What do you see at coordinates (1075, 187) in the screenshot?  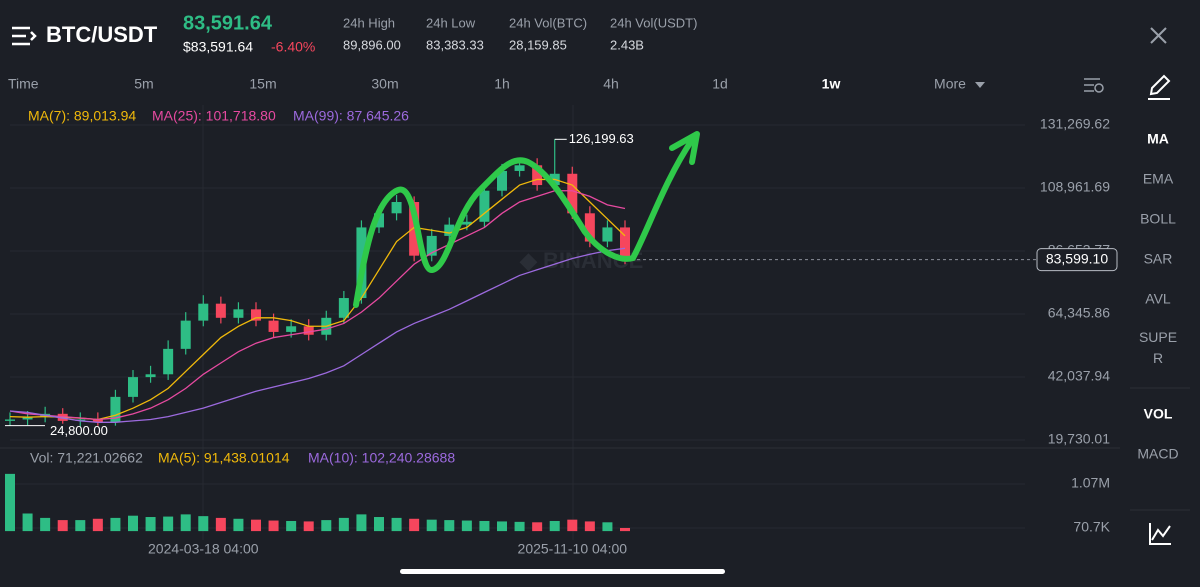 I see `y-tick-label: 108,961.69` at bounding box center [1075, 187].